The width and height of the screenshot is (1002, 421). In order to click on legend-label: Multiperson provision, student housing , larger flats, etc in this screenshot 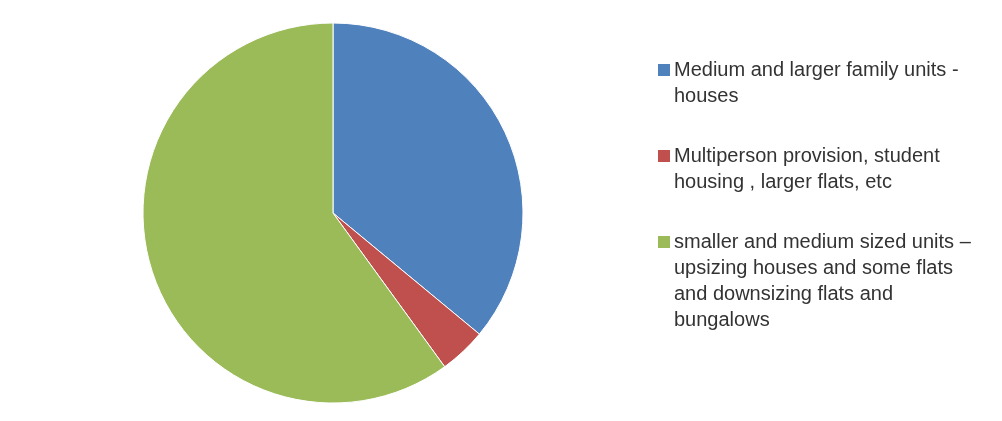, I will do `click(807, 168)`.